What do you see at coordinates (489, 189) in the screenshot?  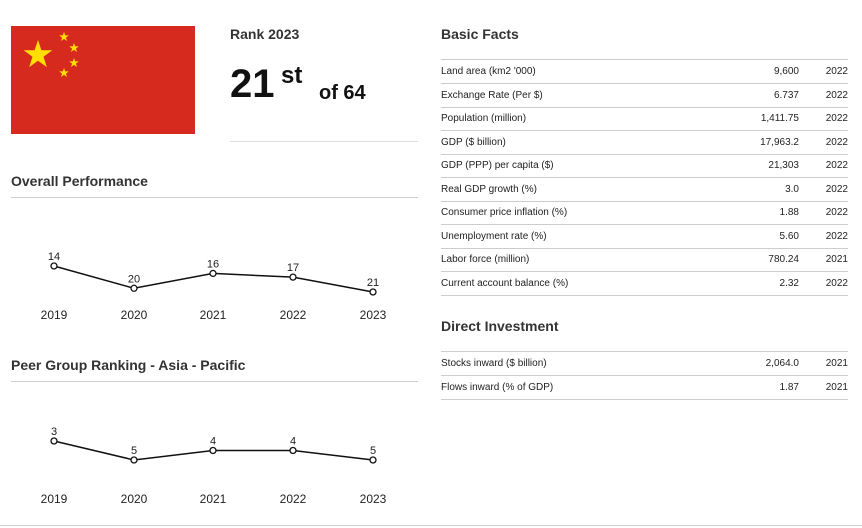 I see `cell-label: Real GDP growth (%)` at bounding box center [489, 189].